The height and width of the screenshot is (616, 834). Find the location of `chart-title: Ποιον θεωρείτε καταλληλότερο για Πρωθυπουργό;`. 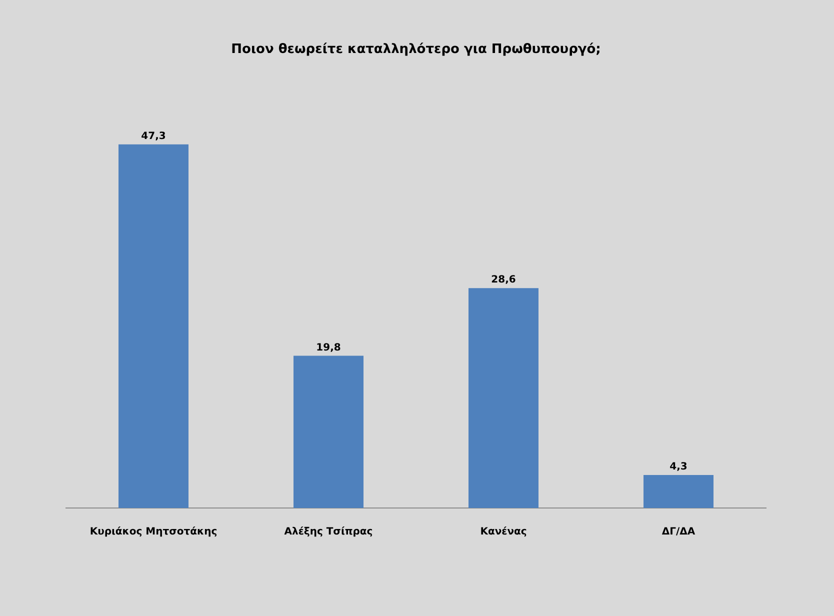

chart-title: Ποιον θεωρείτε καταλληλότερο για Πρωθυπουργό; is located at coordinates (416, 50).